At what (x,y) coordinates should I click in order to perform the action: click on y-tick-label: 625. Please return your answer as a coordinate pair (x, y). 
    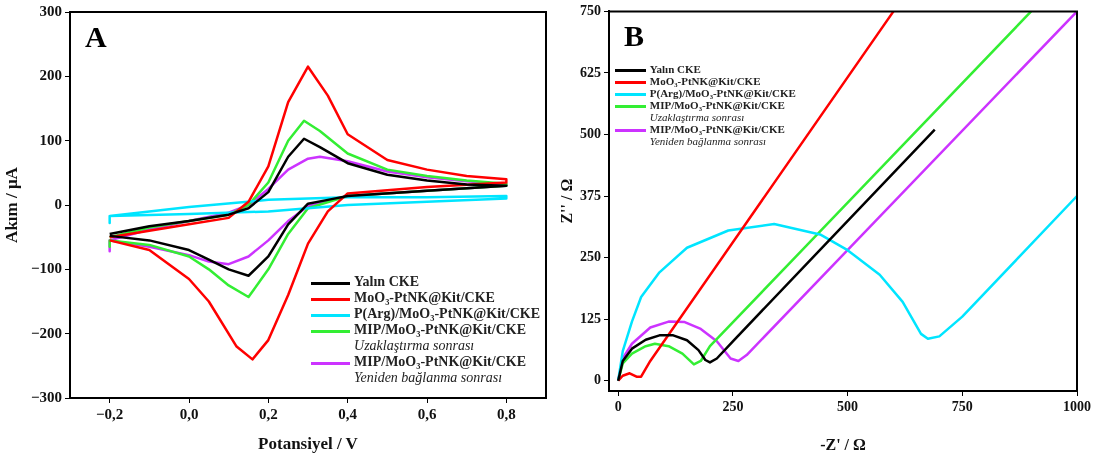
    Looking at the image, I should click on (590, 72).